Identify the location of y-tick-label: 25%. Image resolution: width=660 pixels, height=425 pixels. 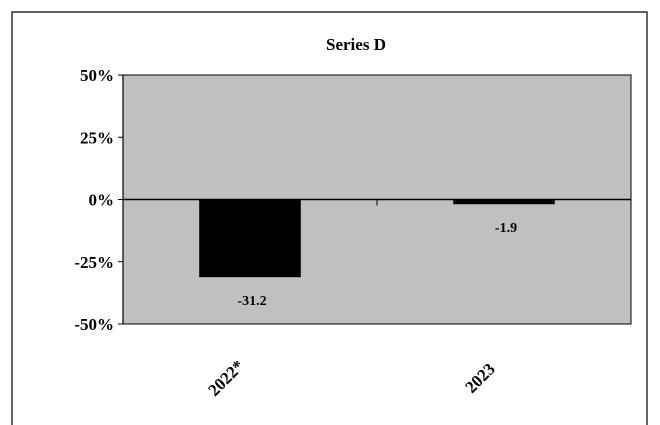
(97, 137).